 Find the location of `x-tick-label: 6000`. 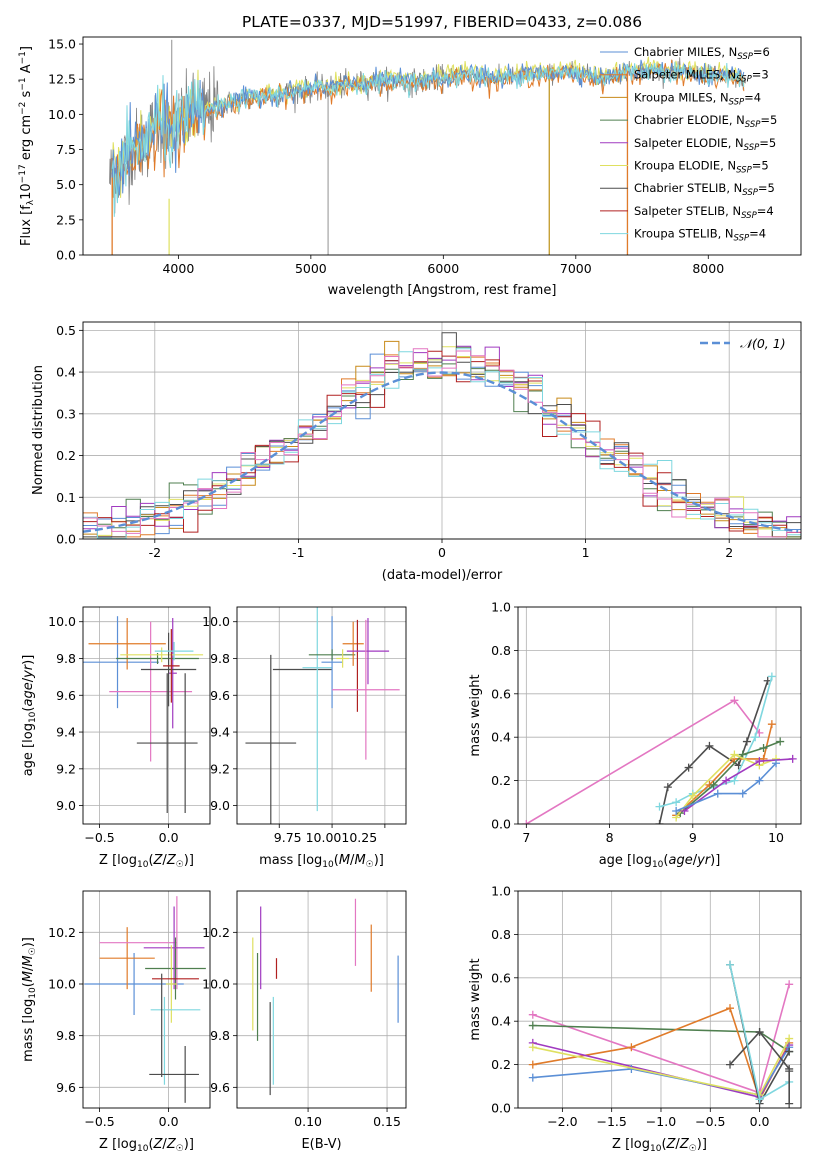

x-tick-label: 6000 is located at coordinates (443, 268).